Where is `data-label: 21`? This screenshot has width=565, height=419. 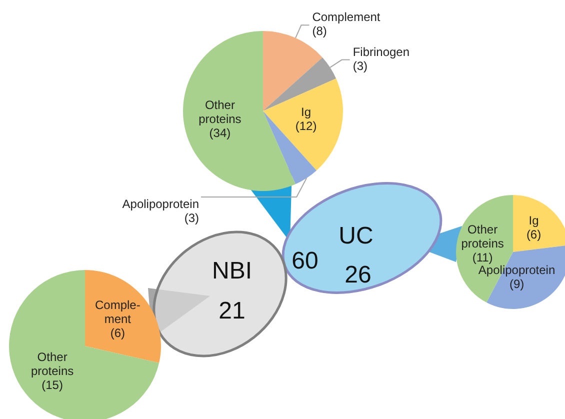 data-label: 21 is located at coordinates (232, 310).